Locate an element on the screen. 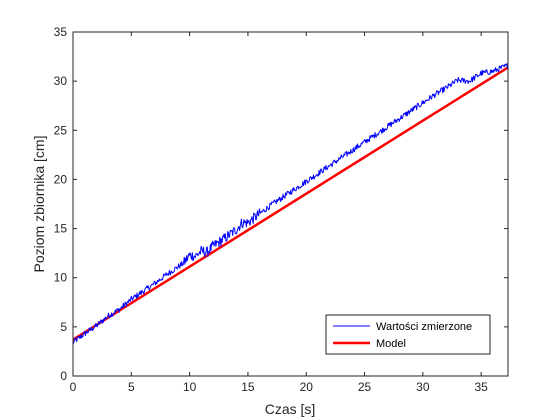  y-tick-label: 10 is located at coordinates (61, 278).